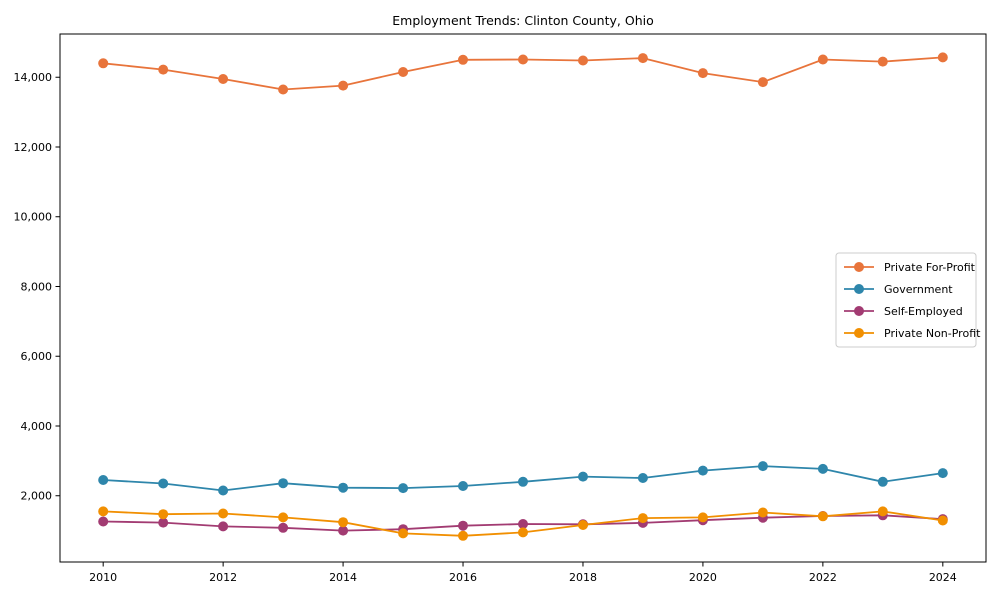  What do you see at coordinates (703, 577) in the screenshot?
I see `x-axis-tick-label: 2020` at bounding box center [703, 577].